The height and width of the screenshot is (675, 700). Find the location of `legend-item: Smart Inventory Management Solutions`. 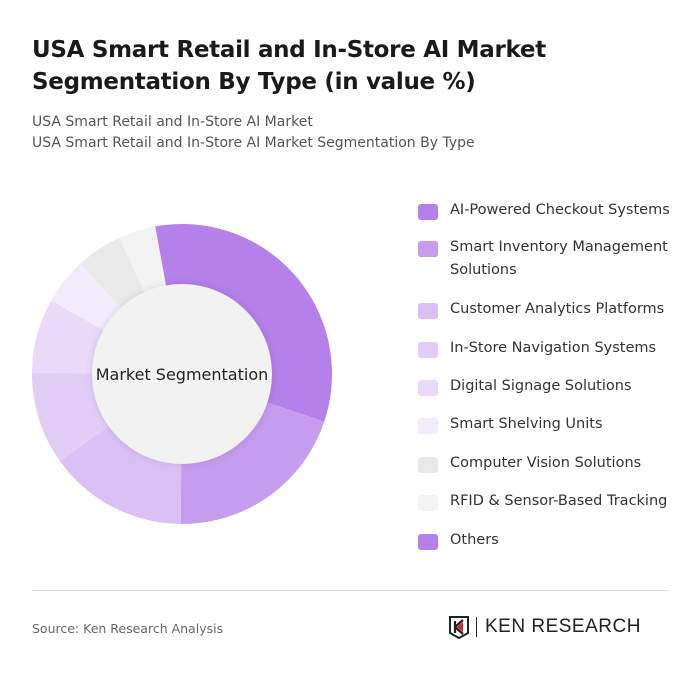

legend-item: Smart Inventory Management Solutions is located at coordinates (549, 260).